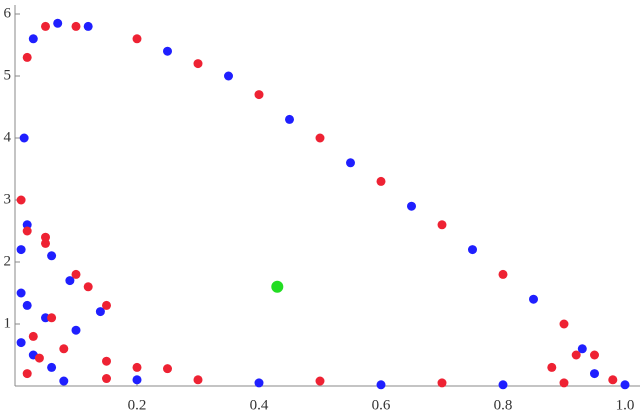 The image size is (642, 415). Describe the element at coordinates (137, 405) in the screenshot. I see `x-tick-label: 0.2` at that location.